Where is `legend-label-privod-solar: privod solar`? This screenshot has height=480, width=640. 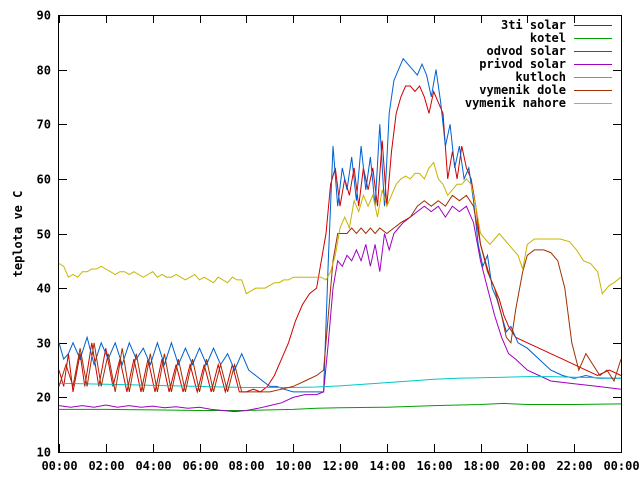 legend-label-privod-solar: privod solar is located at coordinates (522, 64).